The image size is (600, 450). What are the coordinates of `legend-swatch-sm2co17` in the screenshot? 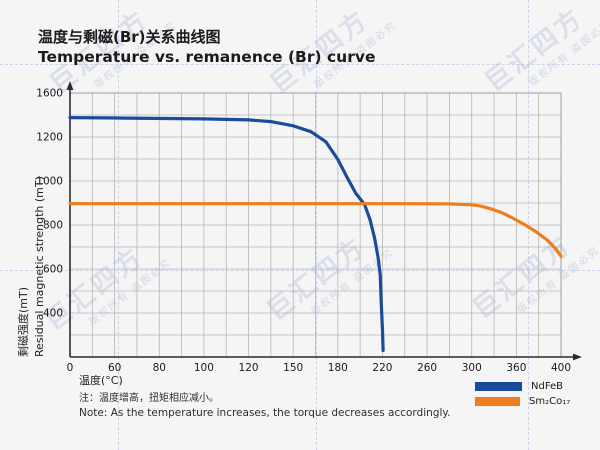 It's located at (497, 401).